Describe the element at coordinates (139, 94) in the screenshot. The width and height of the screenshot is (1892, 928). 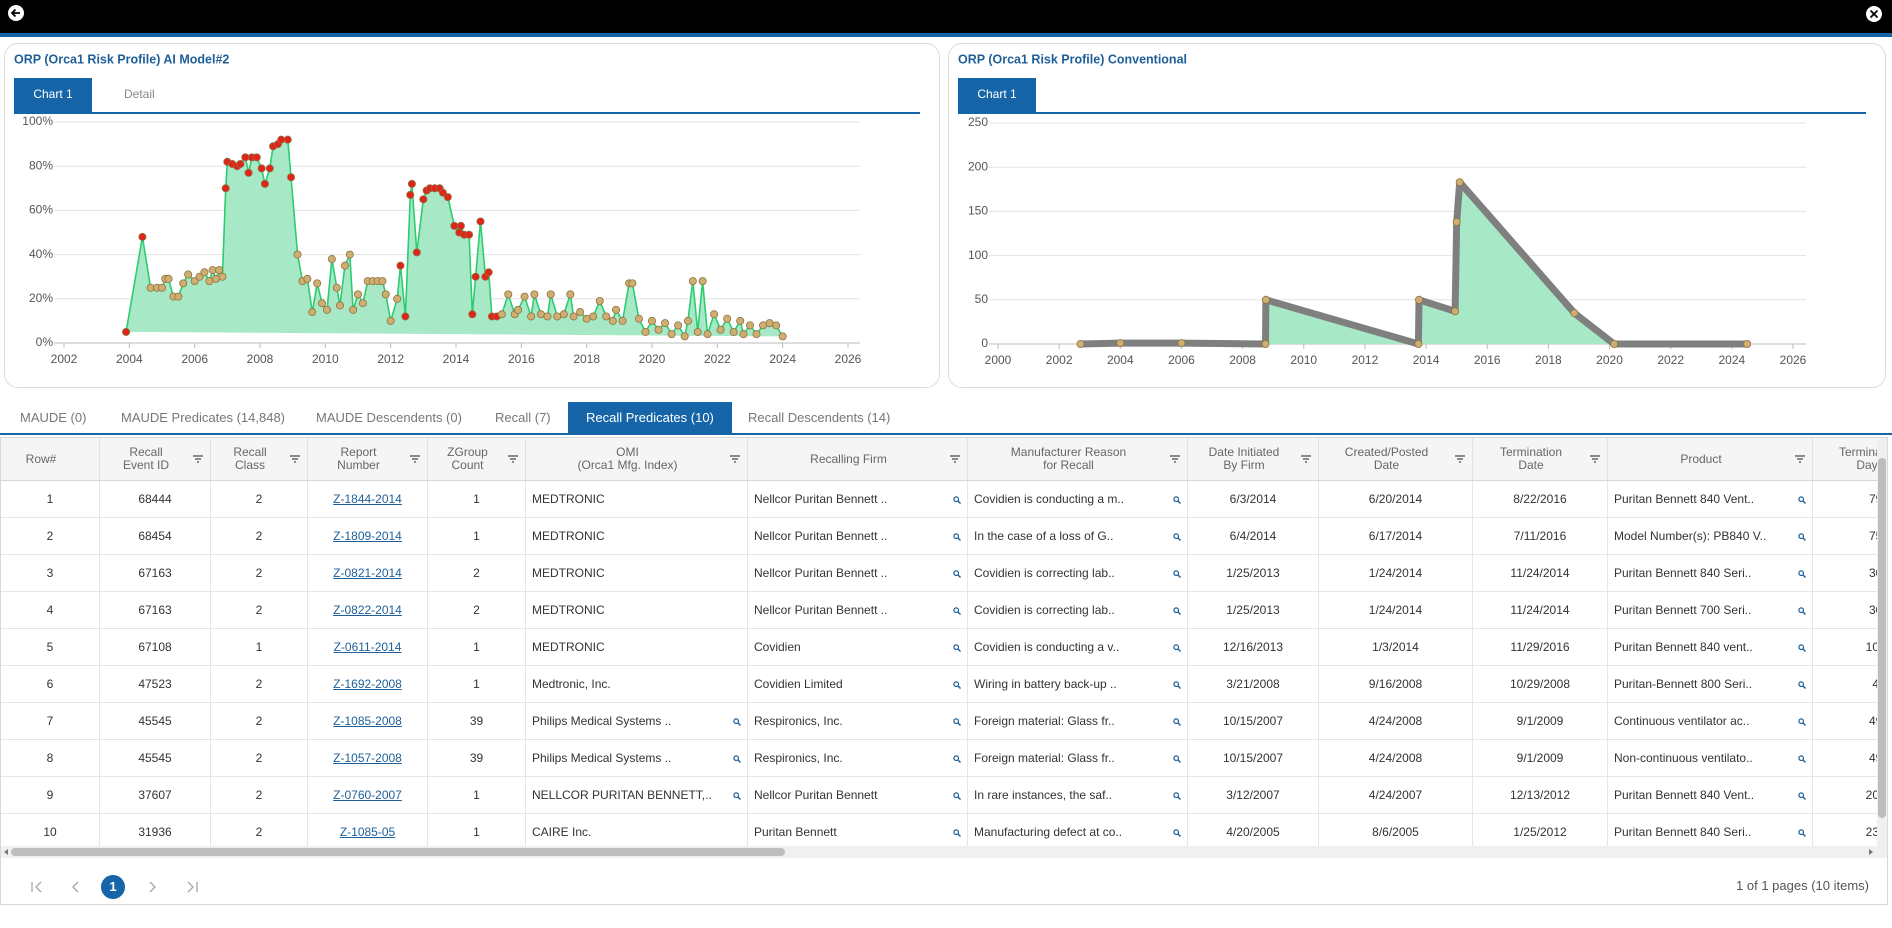
I see `panel-tab-label: Detail` at that location.